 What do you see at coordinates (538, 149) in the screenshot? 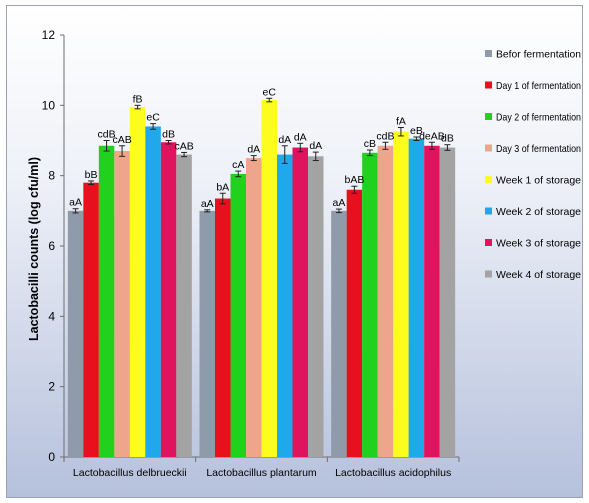
I see `legend-entry: Day 3 of fermentation` at bounding box center [538, 149].